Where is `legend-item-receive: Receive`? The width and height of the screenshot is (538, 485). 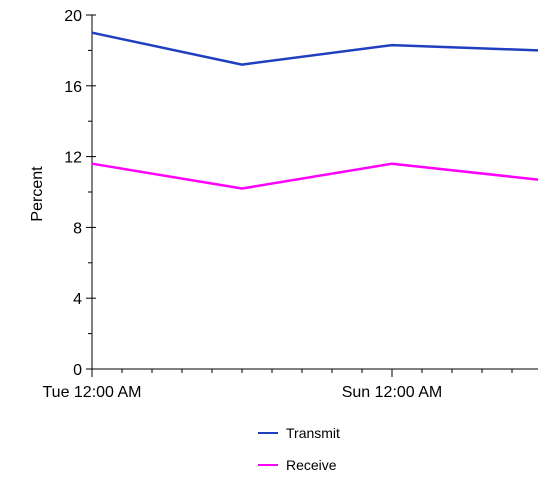
legend-item-receive: Receive is located at coordinates (297, 465).